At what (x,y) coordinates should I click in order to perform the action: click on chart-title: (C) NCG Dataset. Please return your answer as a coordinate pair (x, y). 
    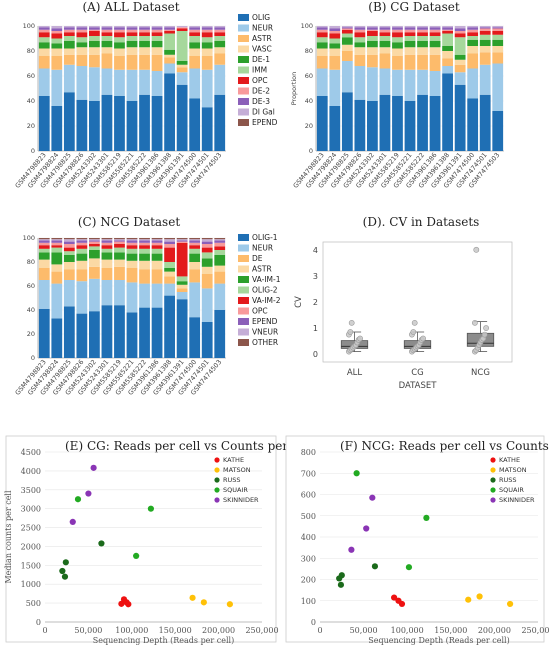
    Looking at the image, I should click on (129, 222).